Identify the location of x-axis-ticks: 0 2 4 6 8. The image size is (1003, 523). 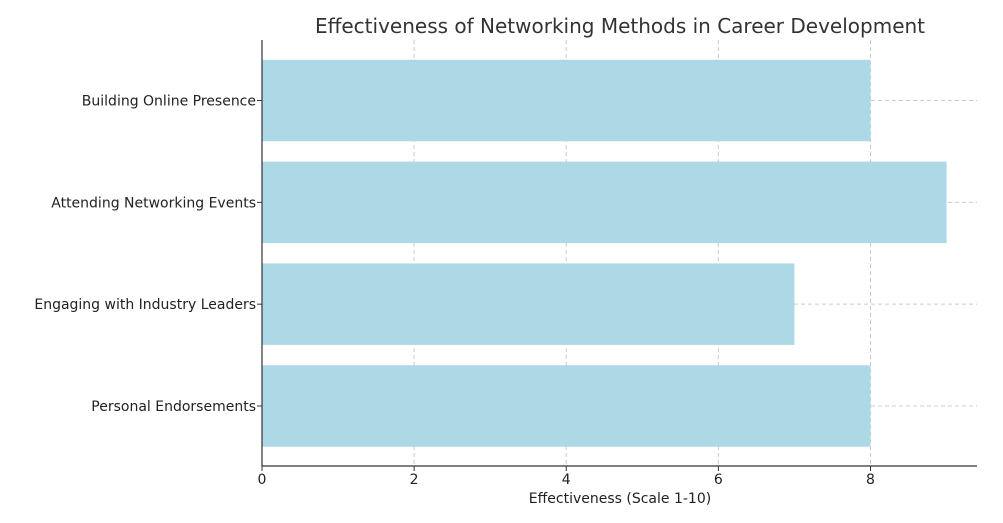
(566, 477).